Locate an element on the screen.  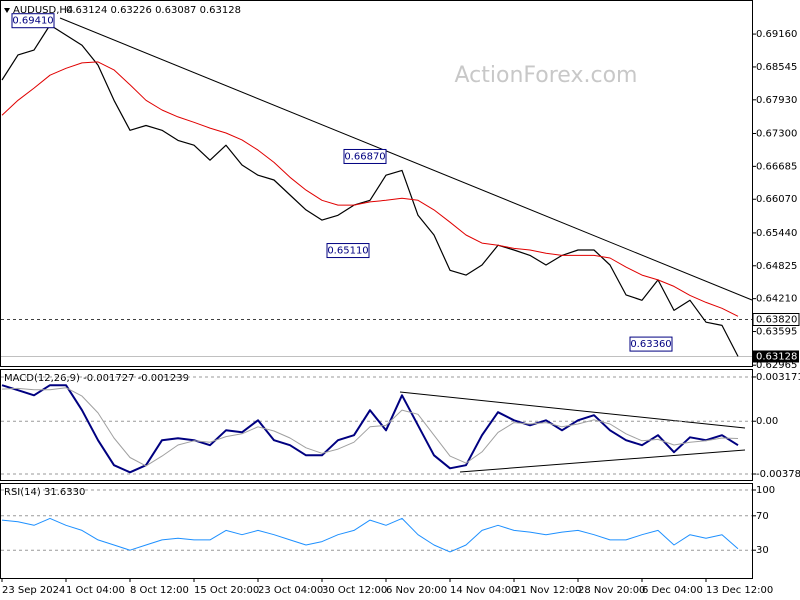
y-tick-label: 0.63595 is located at coordinates (776, 332).